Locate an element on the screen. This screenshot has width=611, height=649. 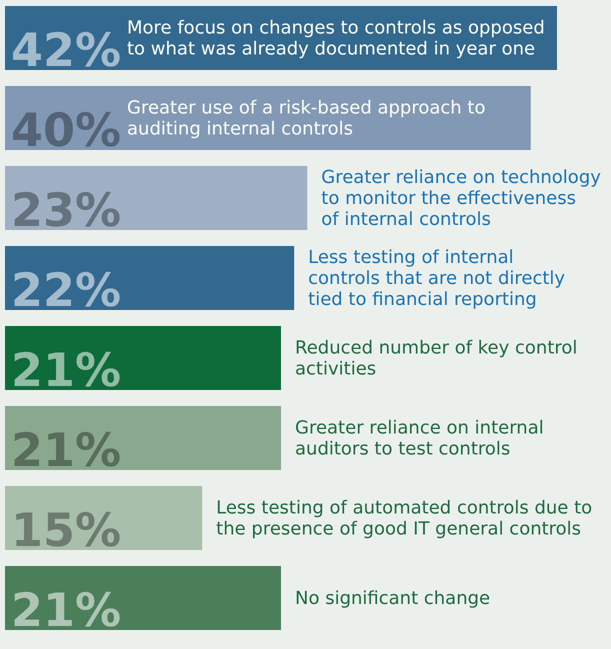
y-tick-label: More focus on changes to controls as opposed to what was already documented in year one is located at coordinates (336, 39).